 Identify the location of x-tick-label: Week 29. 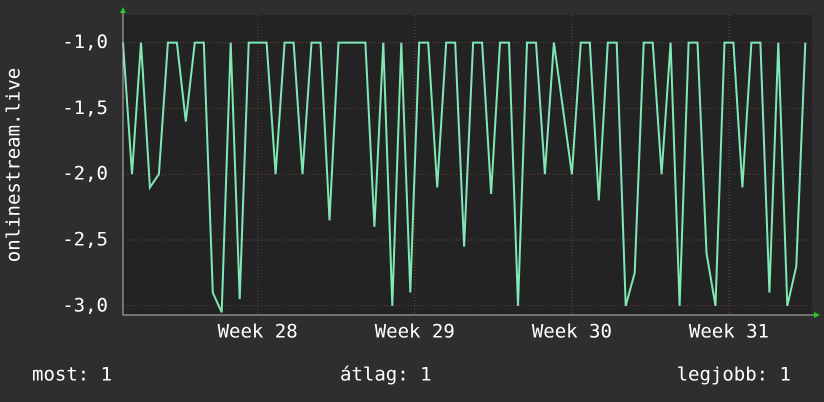
(415, 332).